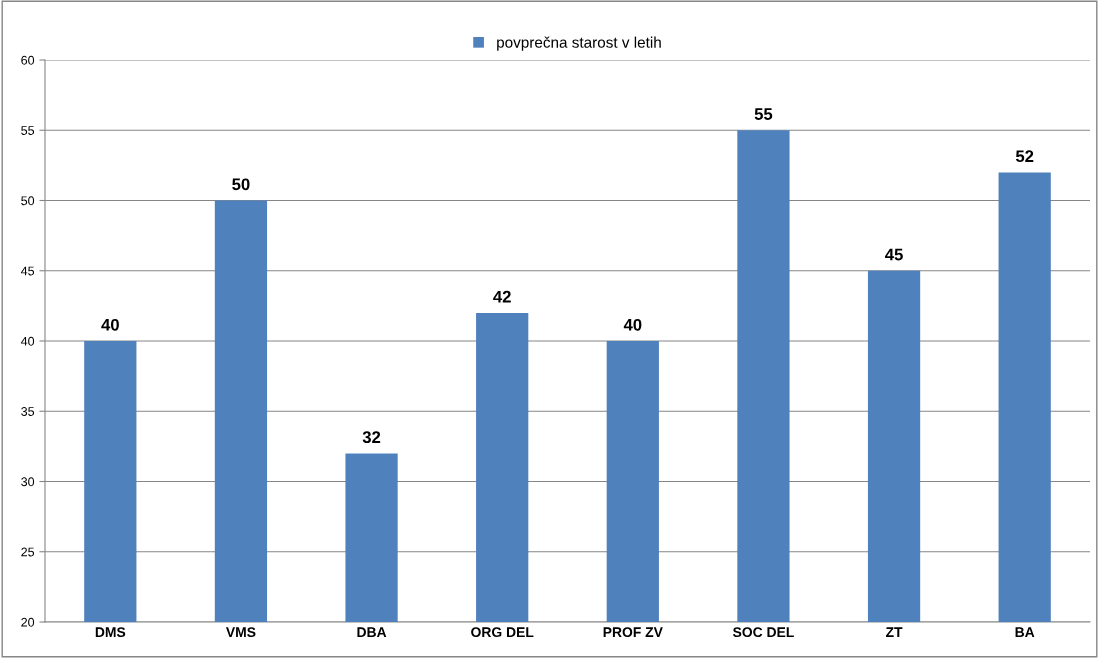 The width and height of the screenshot is (1099, 658). What do you see at coordinates (633, 632) in the screenshot?
I see `x-tick-label: PROF ZV` at bounding box center [633, 632].